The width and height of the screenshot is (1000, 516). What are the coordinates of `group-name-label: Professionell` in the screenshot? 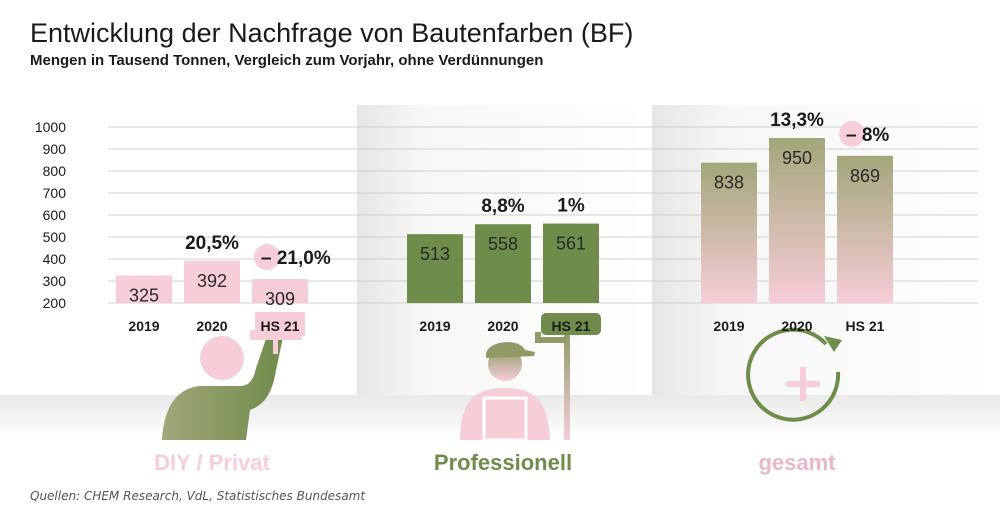 It's located at (503, 462).